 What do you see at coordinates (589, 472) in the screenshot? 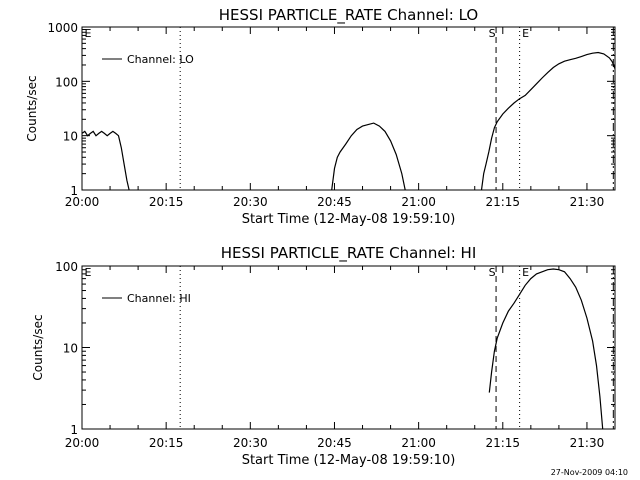
I see `plot-date: 27-Nov-2009 04:10` at bounding box center [589, 472].